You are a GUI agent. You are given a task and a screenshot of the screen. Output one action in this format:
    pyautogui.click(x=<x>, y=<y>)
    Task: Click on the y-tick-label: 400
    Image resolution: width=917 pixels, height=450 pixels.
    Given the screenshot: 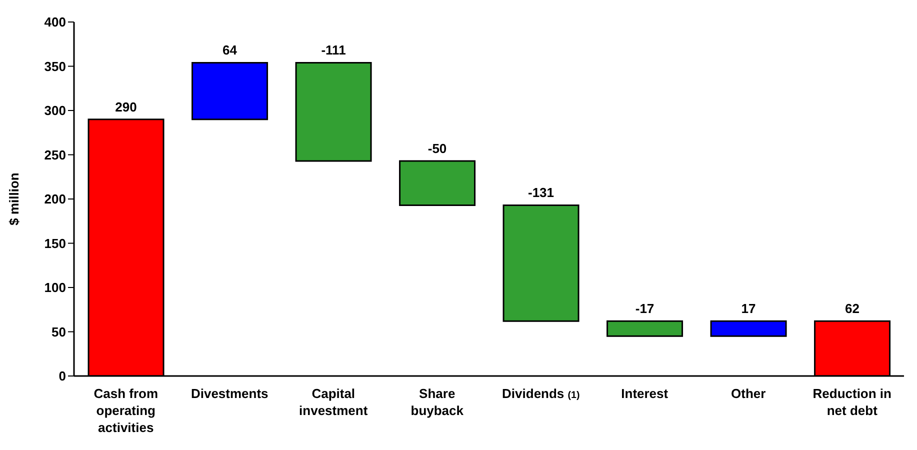 What is the action you would take?
    pyautogui.click(x=55, y=22)
    